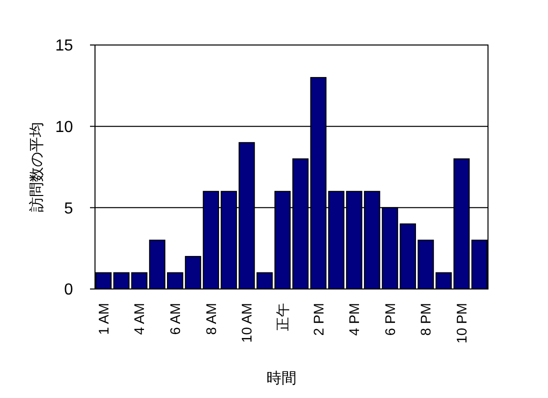 The width and height of the screenshot is (548, 398). Describe the element at coordinates (318, 319) in the screenshot. I see `x-tick-label: 2 PM` at that location.